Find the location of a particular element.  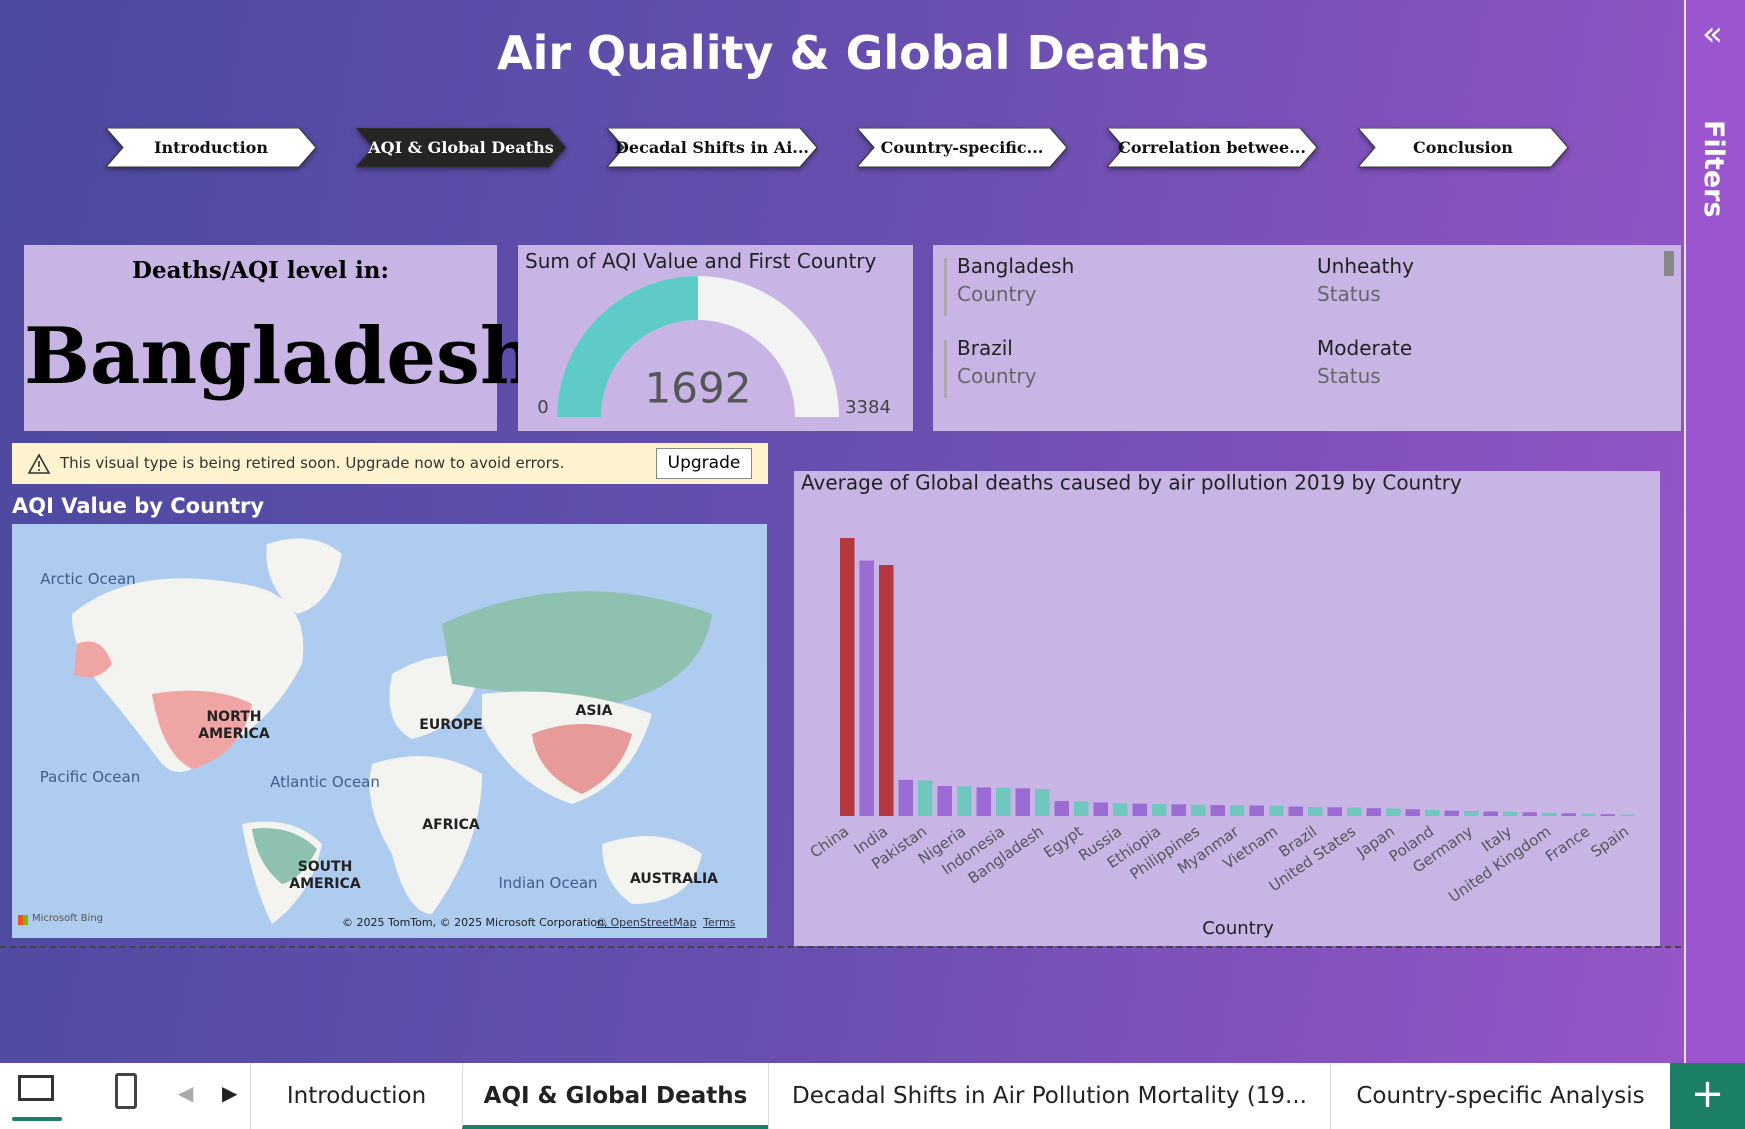

nav-button: Conclusion is located at coordinates (1466, 150).